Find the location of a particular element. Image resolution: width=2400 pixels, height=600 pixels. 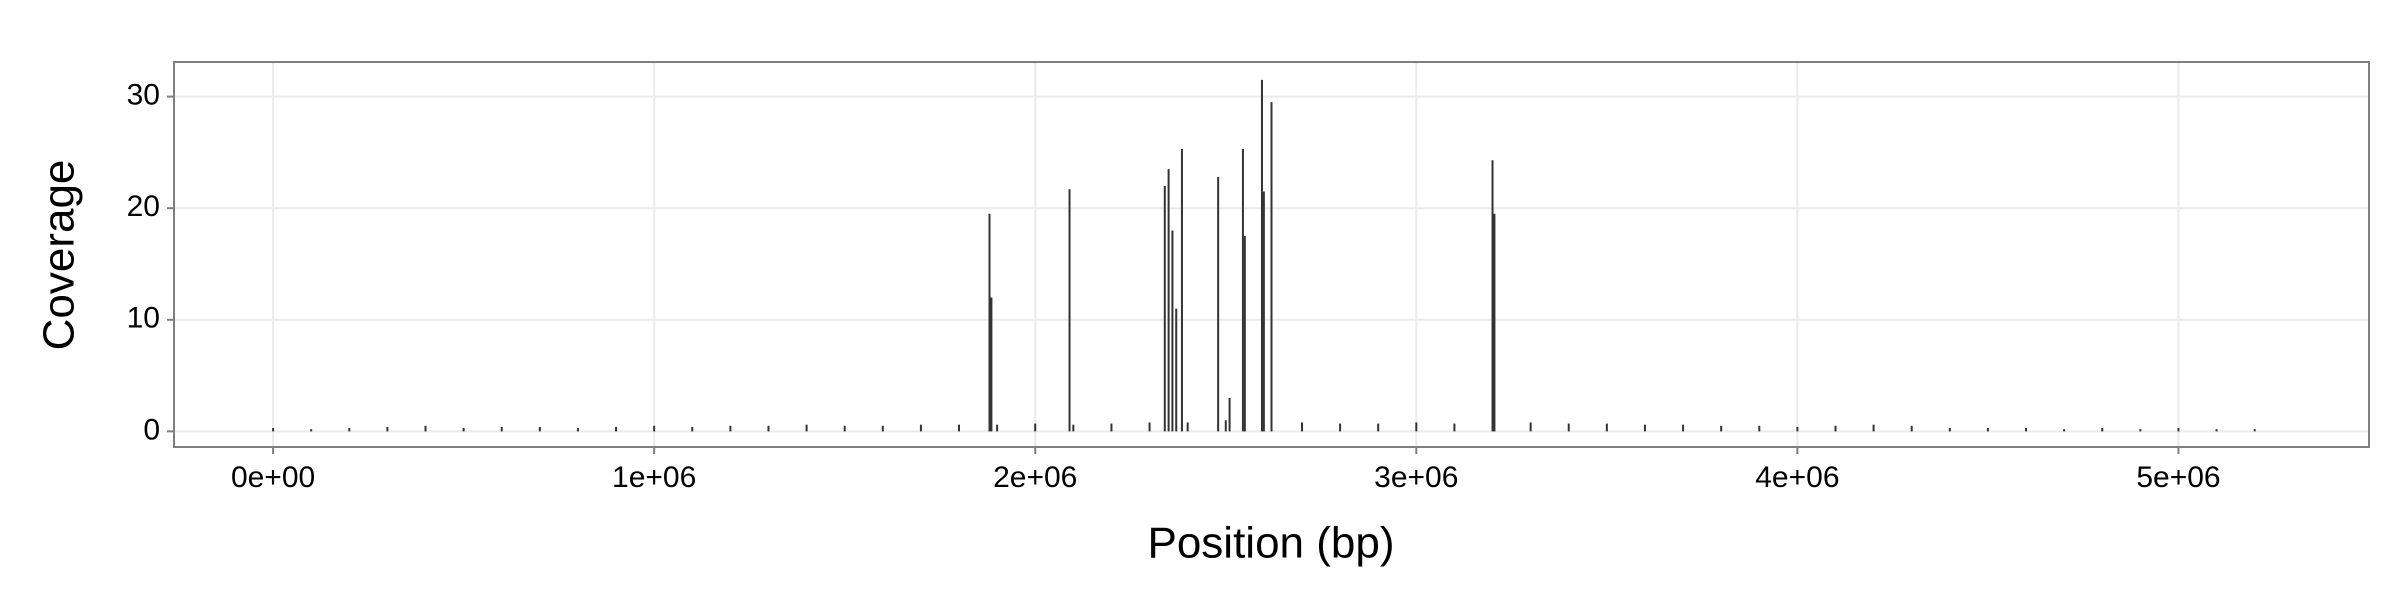

y-tick-label: 10 is located at coordinates (143, 318).